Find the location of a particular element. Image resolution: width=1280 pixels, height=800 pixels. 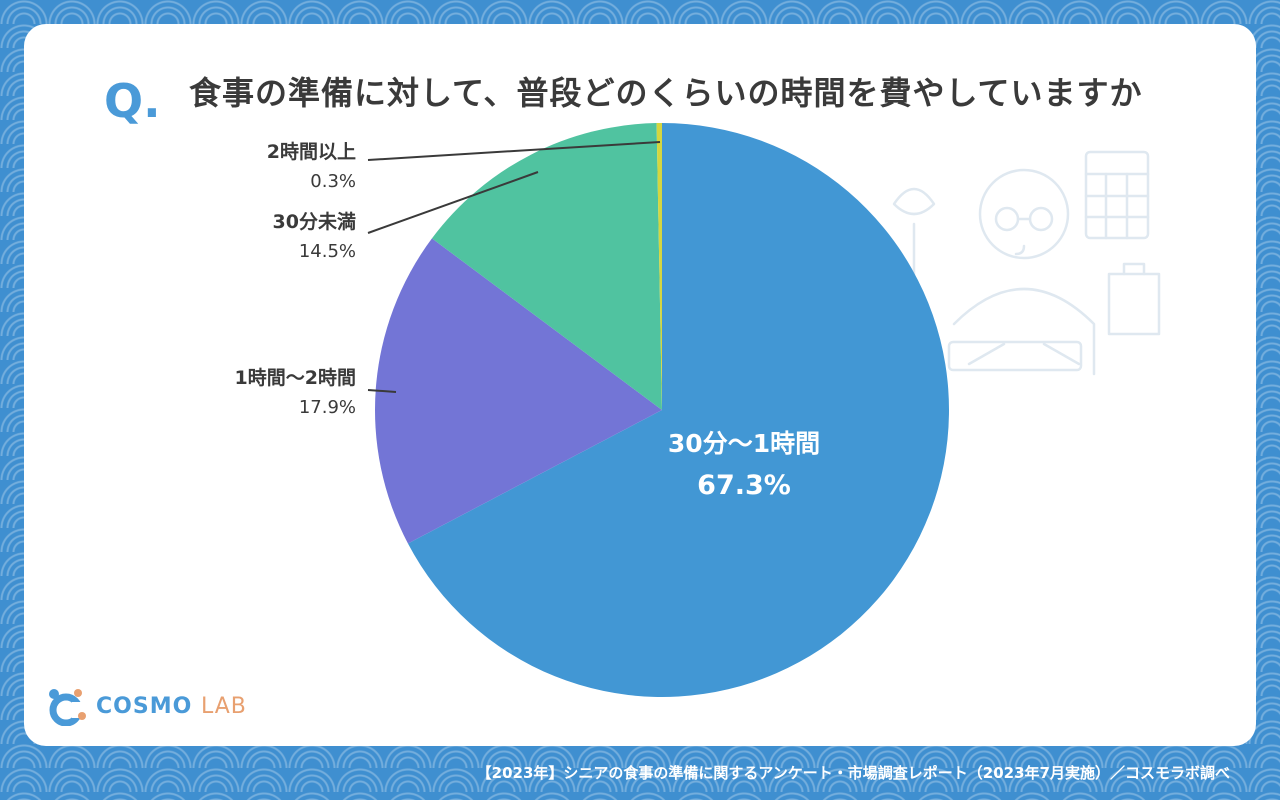

slice-label-over-2h-category: 2時間以上 is located at coordinates (311, 152).